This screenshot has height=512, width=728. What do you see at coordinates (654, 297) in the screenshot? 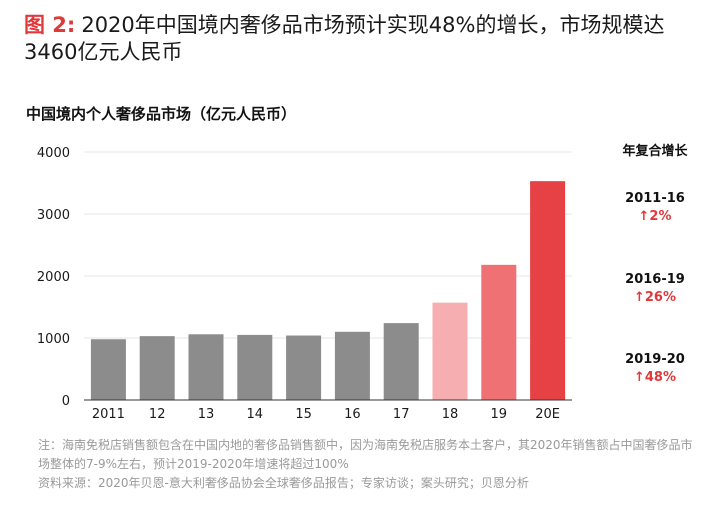
I see `cagr-value: ↑26%` at bounding box center [654, 297].